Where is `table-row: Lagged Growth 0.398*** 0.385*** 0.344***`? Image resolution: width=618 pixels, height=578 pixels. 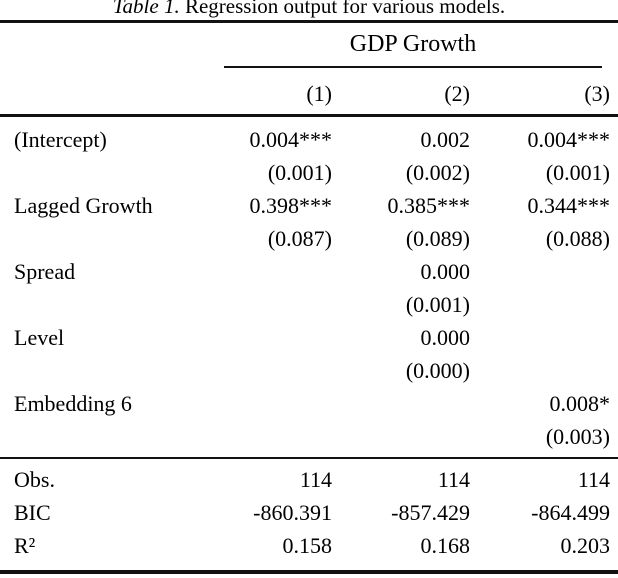
table-row: Lagged Growth 0.398*** 0.385*** 0.344*** is located at coordinates (305, 205).